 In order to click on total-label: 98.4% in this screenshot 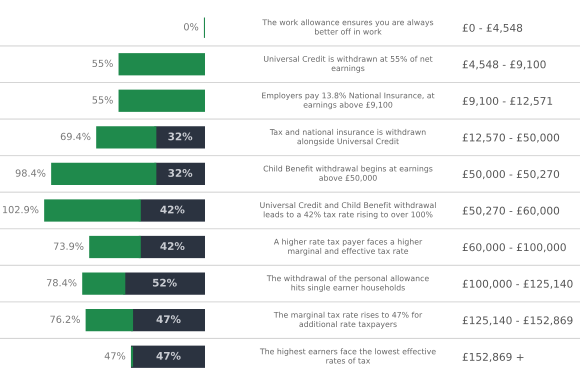, I will do `click(31, 173)`.